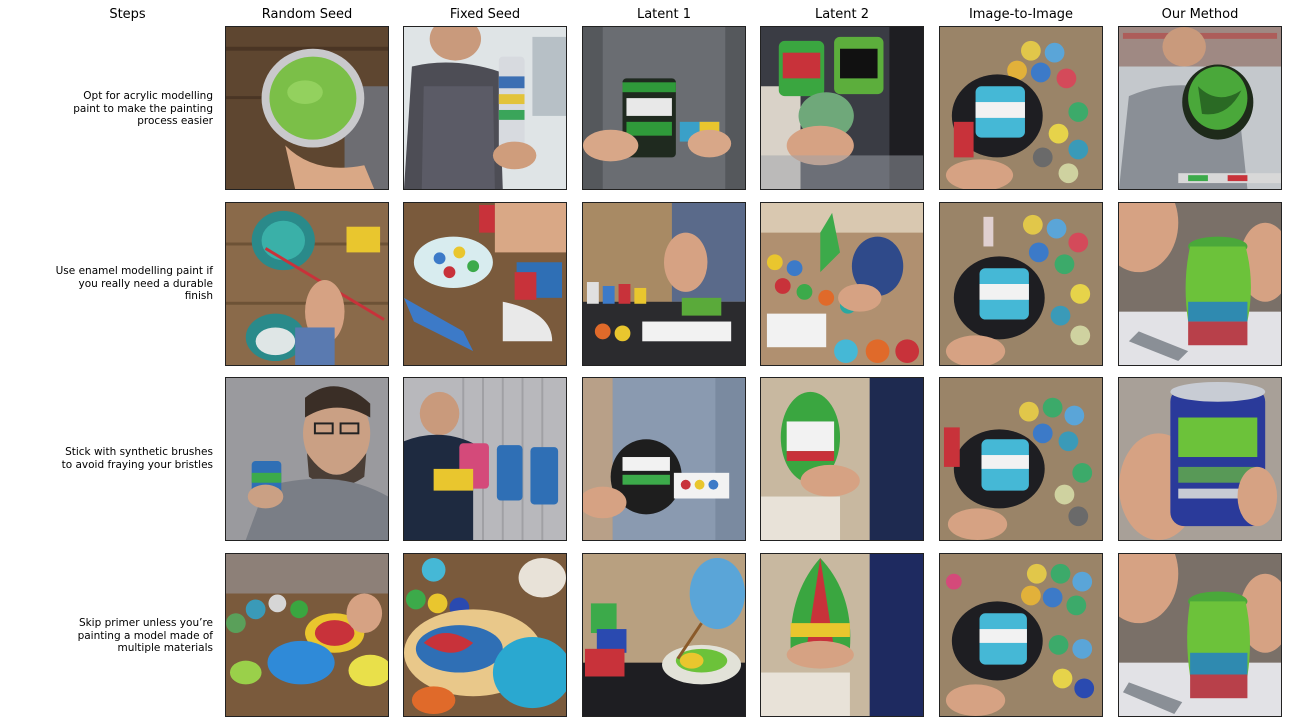 This screenshot has width=1295, height=724. I want to click on photo-man-holding-can, so click(485, 108).